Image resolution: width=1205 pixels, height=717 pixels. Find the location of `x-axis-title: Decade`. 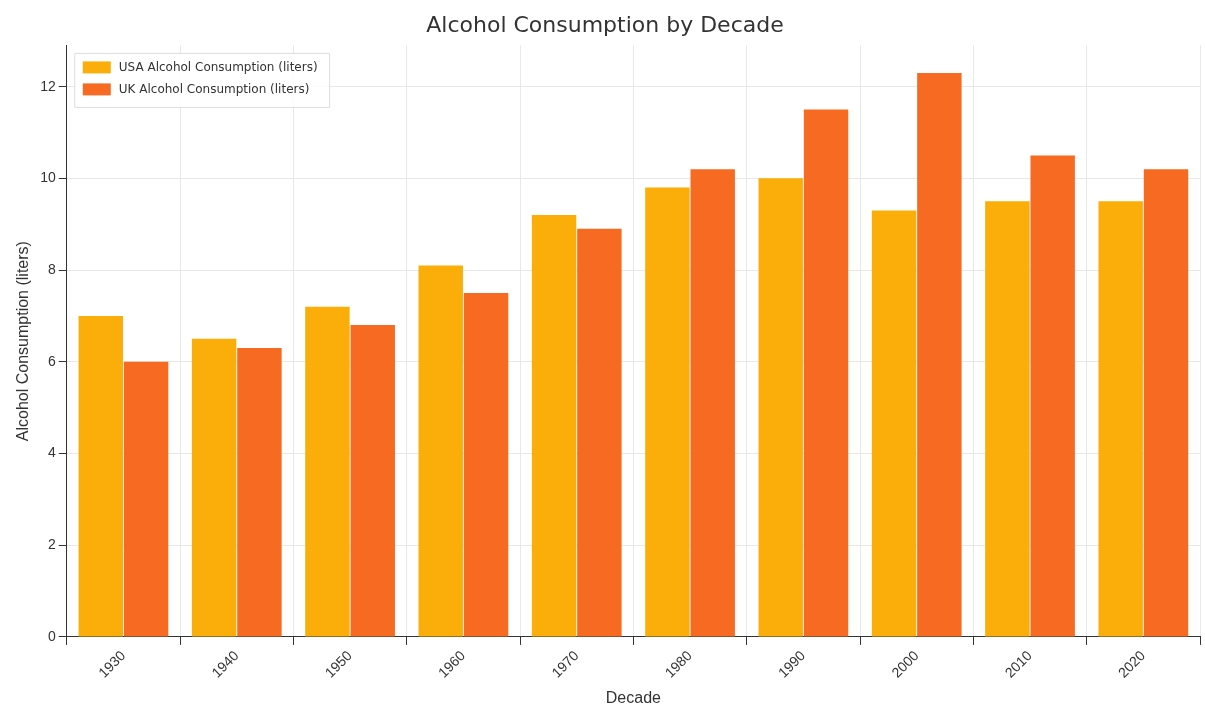

x-axis-title: Decade is located at coordinates (633, 697).